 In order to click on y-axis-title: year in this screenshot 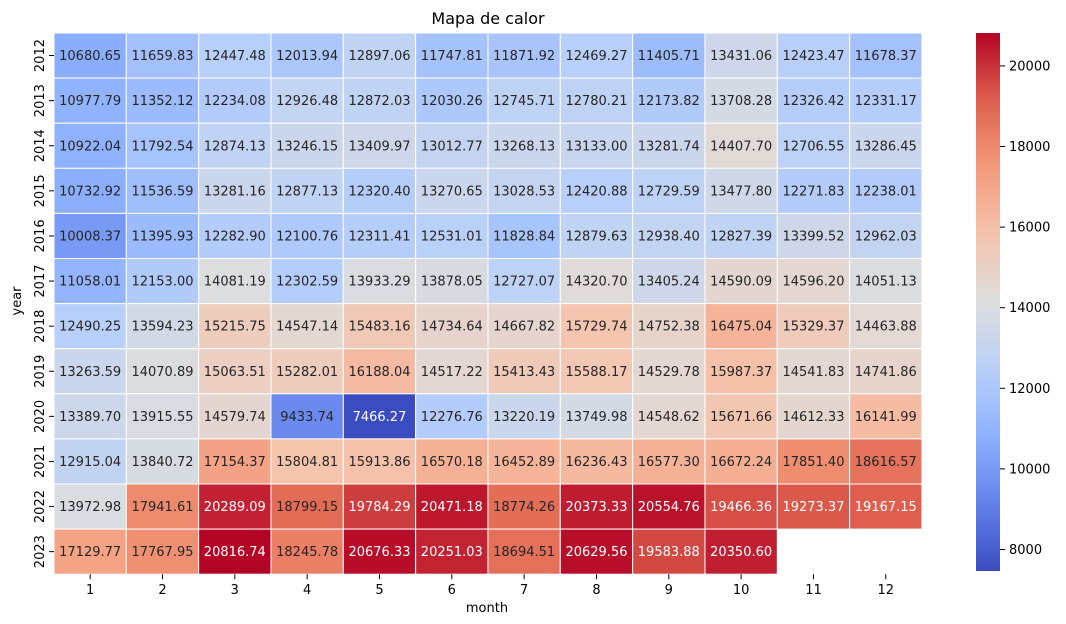, I will do `click(17, 301)`.